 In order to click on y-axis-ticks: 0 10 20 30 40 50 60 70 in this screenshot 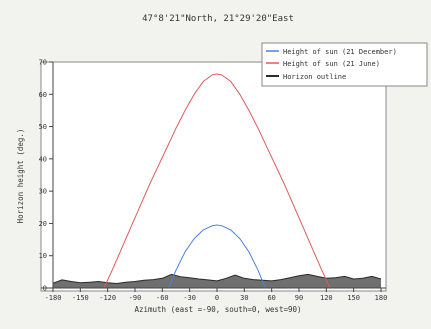, I will do `click(46, 176)`.